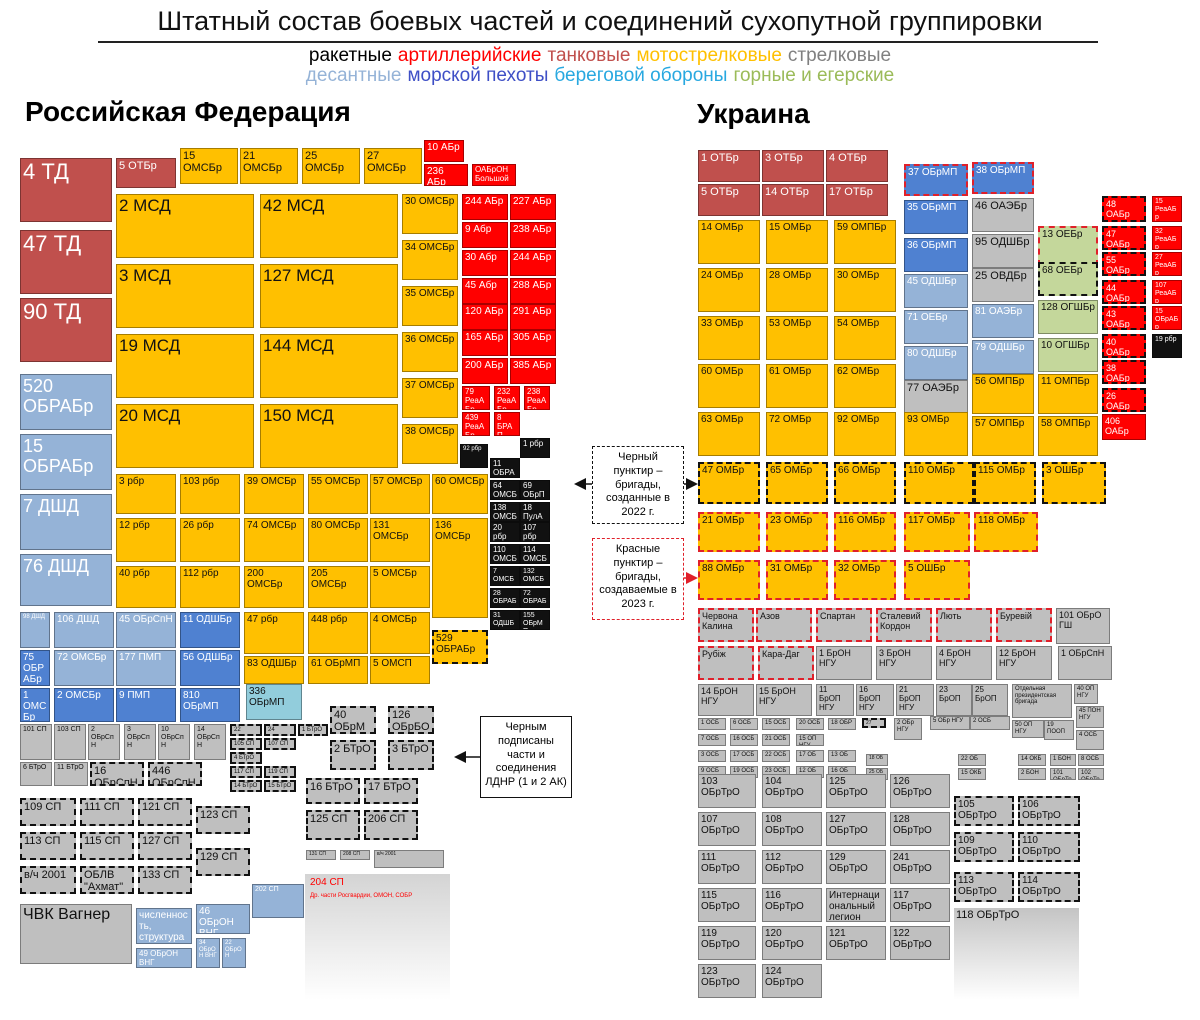 The image size is (1200, 1020). Describe the element at coordinates (1167, 346) in the screenshot. I see `ua-unit: 19 рбр` at that location.